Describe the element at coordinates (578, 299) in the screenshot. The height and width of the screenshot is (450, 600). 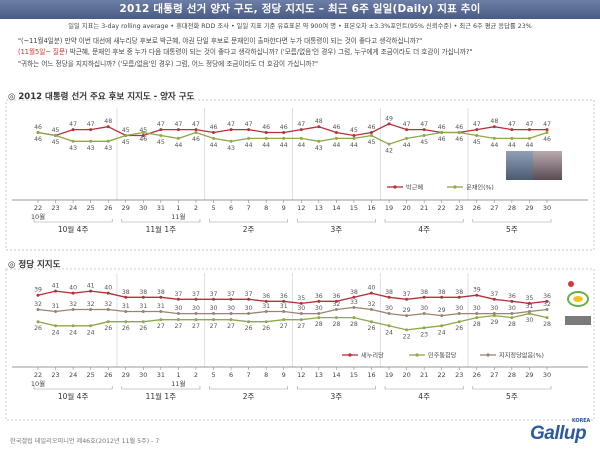
I see `minju-mark` at that location.